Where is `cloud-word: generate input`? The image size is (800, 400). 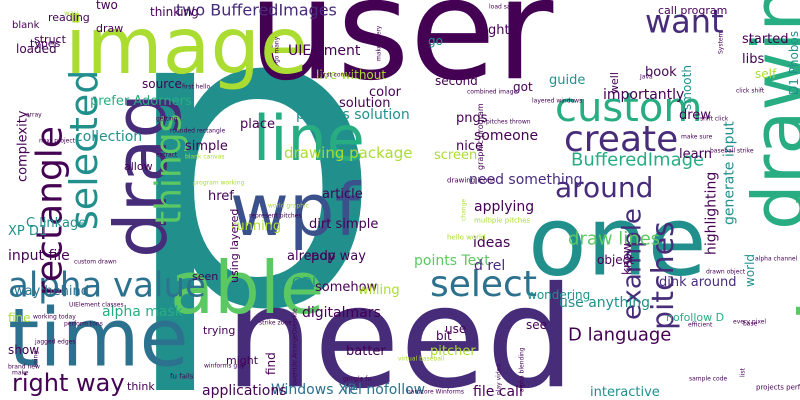 cloud-word: generate input is located at coordinates (729, 173).